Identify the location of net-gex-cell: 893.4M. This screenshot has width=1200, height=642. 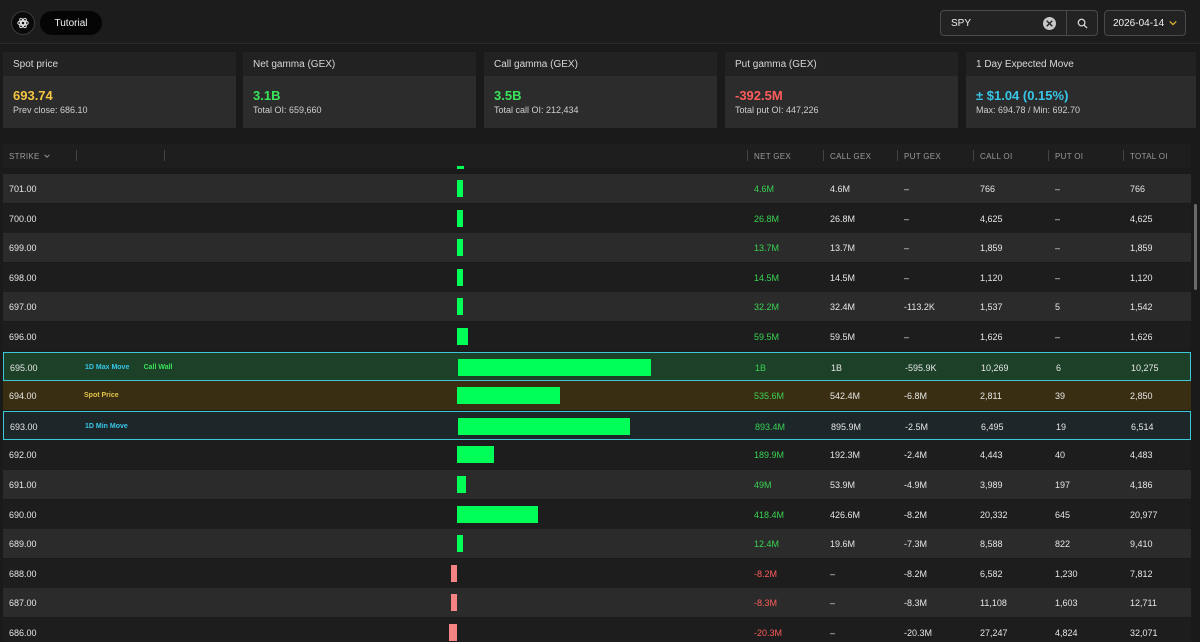
(770, 427).